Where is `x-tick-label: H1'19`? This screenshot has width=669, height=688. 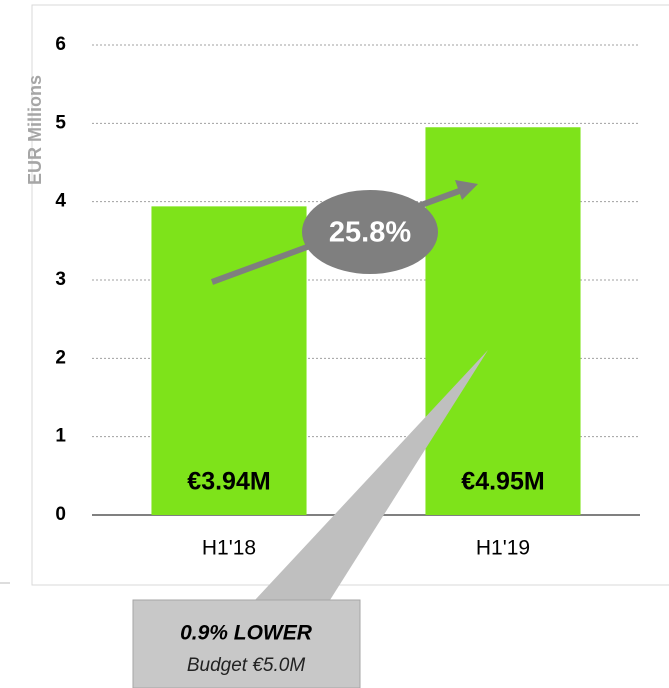 x-tick-label: H1'19 is located at coordinates (503, 548).